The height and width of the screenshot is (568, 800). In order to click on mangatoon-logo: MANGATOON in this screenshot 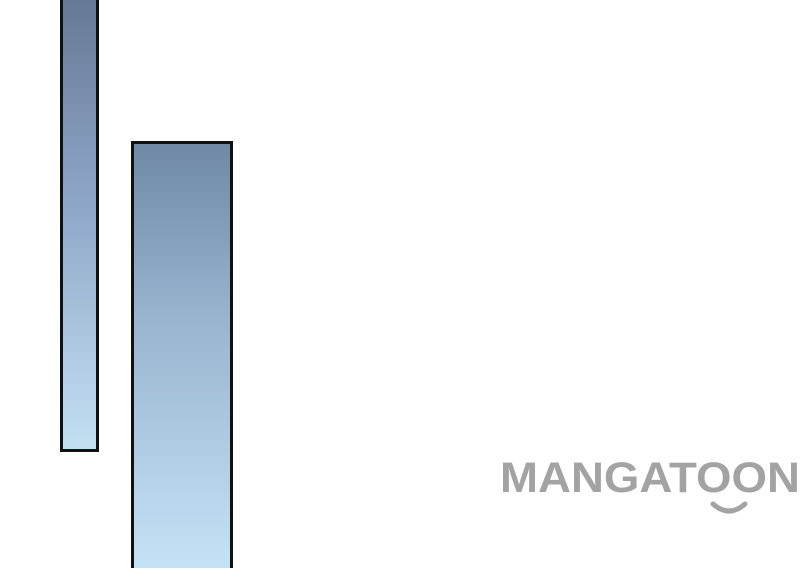, I will do `click(650, 484)`.